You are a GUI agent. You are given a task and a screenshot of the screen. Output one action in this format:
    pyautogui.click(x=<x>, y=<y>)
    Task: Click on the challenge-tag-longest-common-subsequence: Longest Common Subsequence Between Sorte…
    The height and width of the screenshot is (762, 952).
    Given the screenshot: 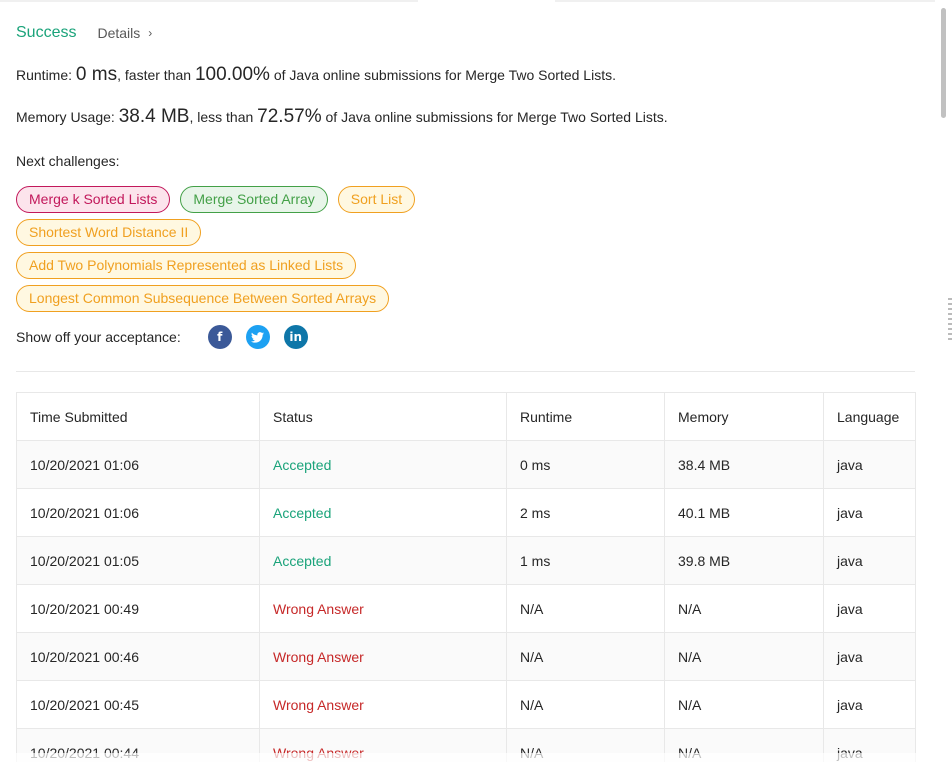 What is the action you would take?
    pyautogui.click(x=203, y=298)
    